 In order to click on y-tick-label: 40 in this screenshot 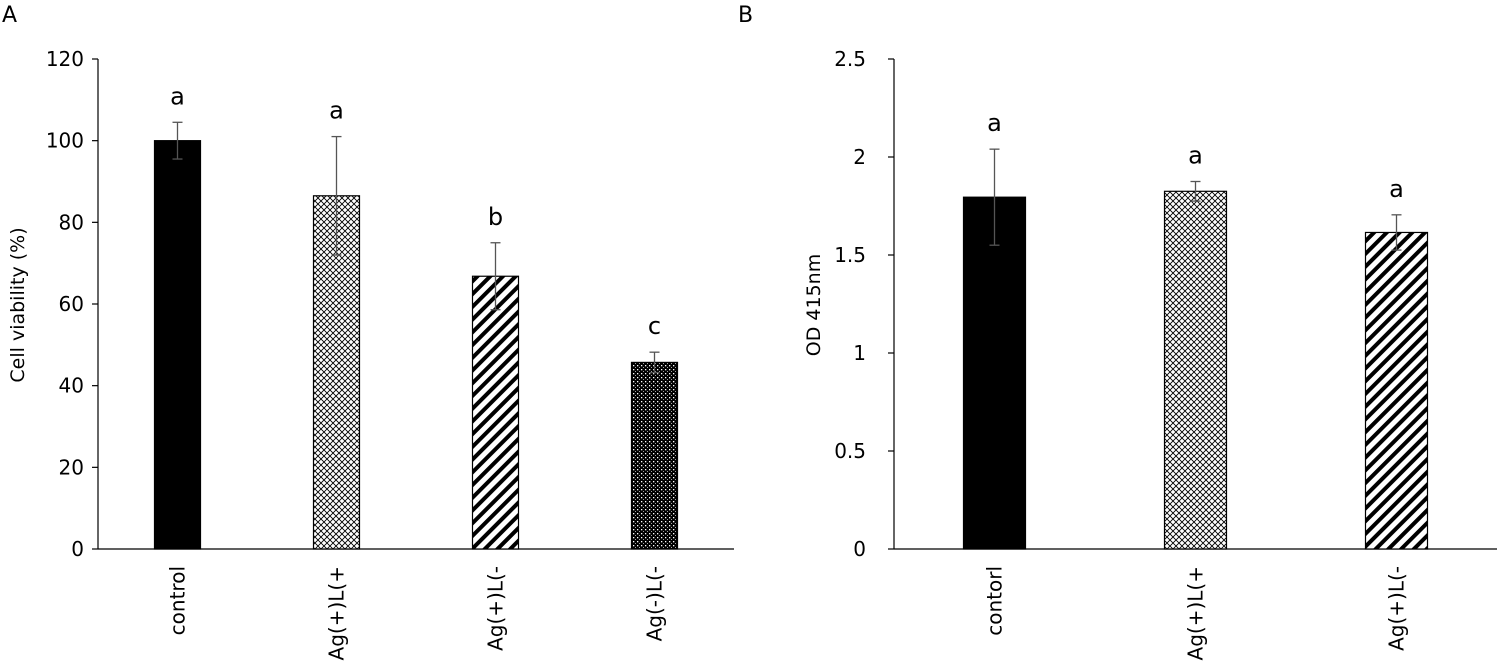, I will do `click(71, 386)`.